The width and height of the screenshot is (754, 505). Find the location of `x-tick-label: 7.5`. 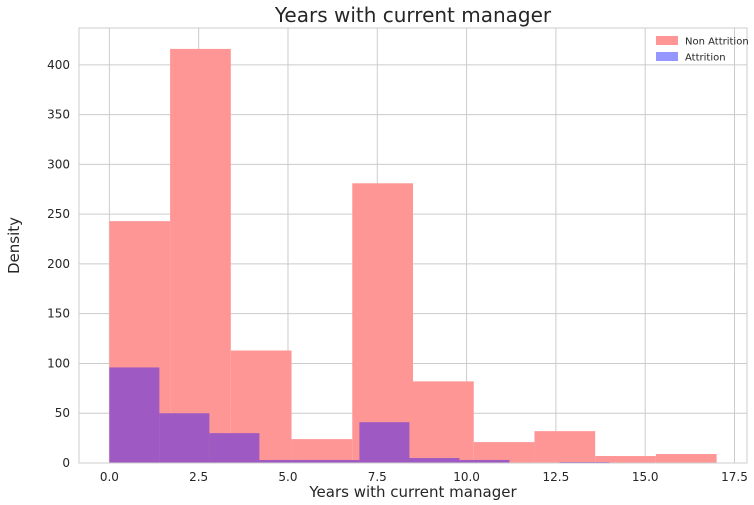

x-tick-label: 7.5 is located at coordinates (377, 477).